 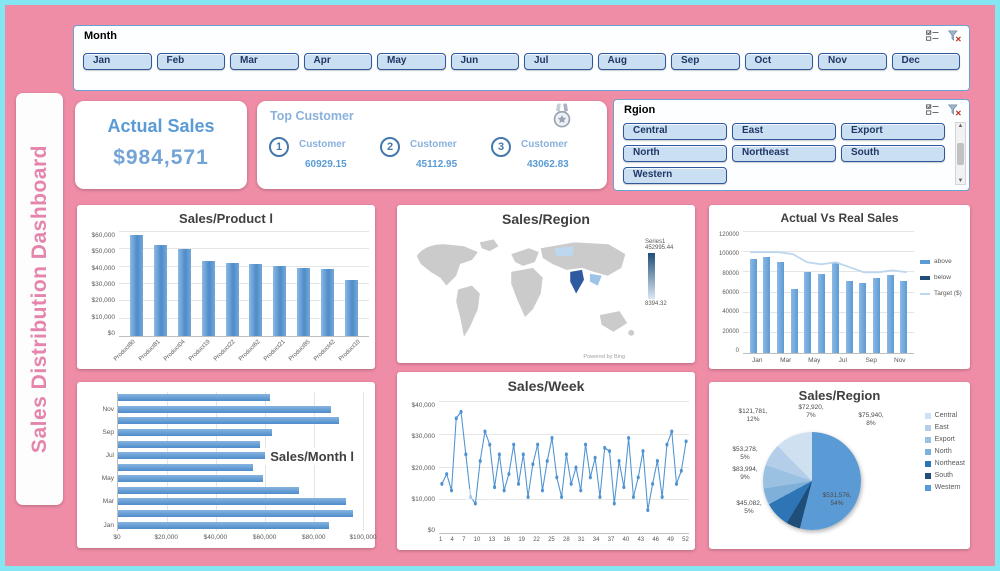 I want to click on month-bar-jul, so click(x=193, y=456).